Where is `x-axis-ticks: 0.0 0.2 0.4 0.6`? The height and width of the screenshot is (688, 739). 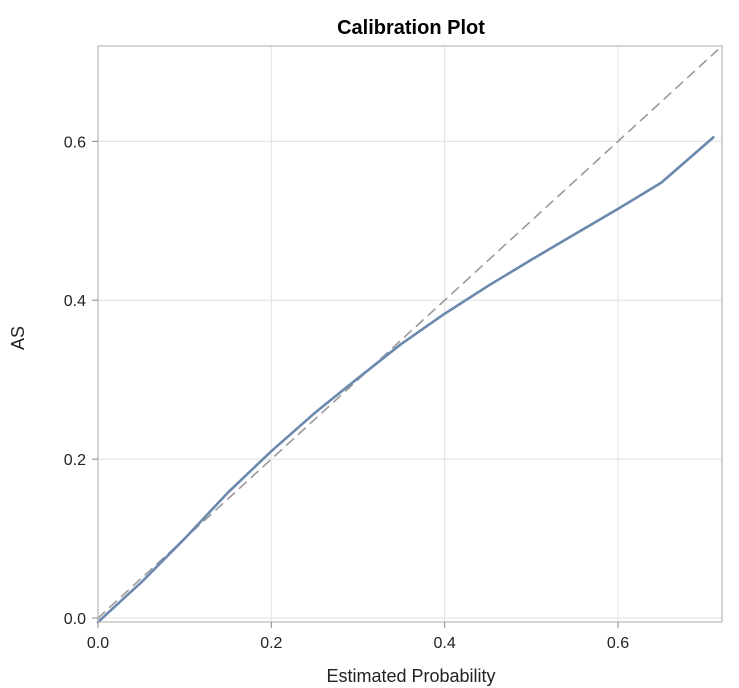
x-axis-ticks: 0.0 0.2 0.4 0.6 is located at coordinates (358, 637).